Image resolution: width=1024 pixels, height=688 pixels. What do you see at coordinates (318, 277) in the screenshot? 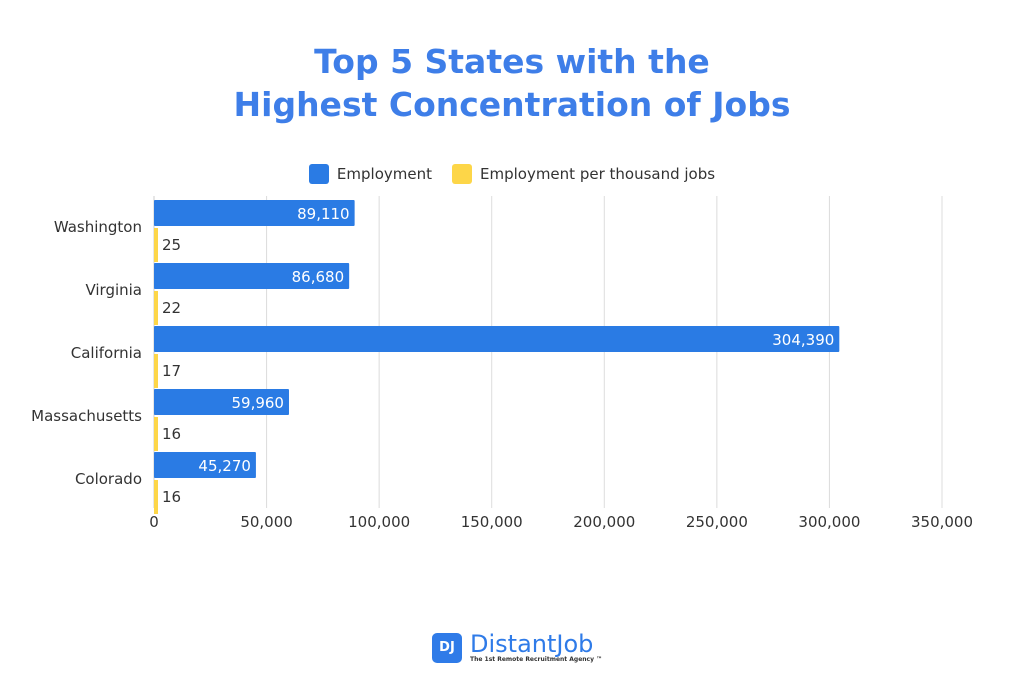
I see `data-label-employment: 86,680` at bounding box center [318, 277].